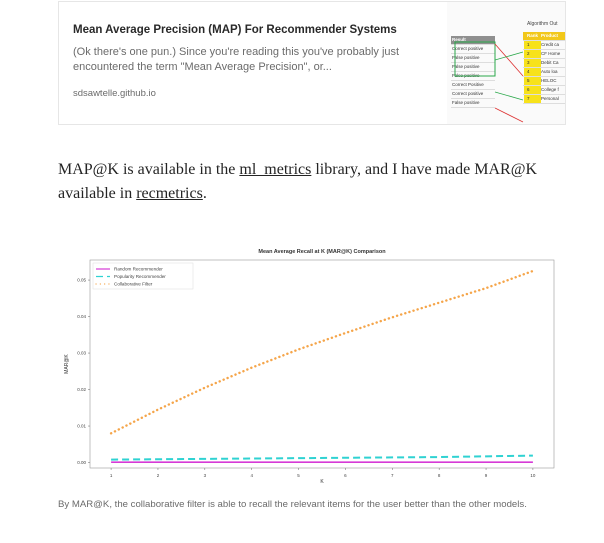 This screenshot has width=604, height=543. Describe the element at coordinates (549, 71) in the screenshot. I see `thumb-product-cell: Auto loa` at that location.